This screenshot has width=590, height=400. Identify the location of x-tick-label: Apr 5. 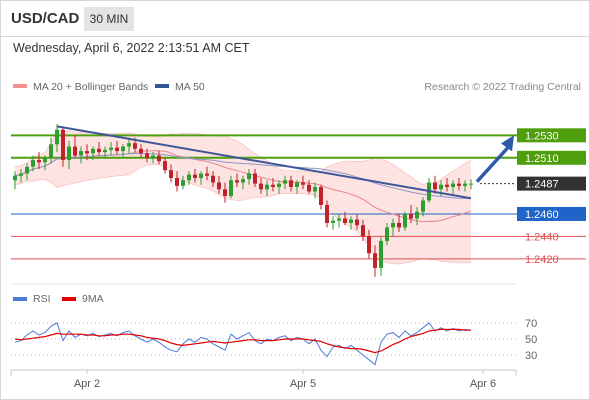
(303, 384).